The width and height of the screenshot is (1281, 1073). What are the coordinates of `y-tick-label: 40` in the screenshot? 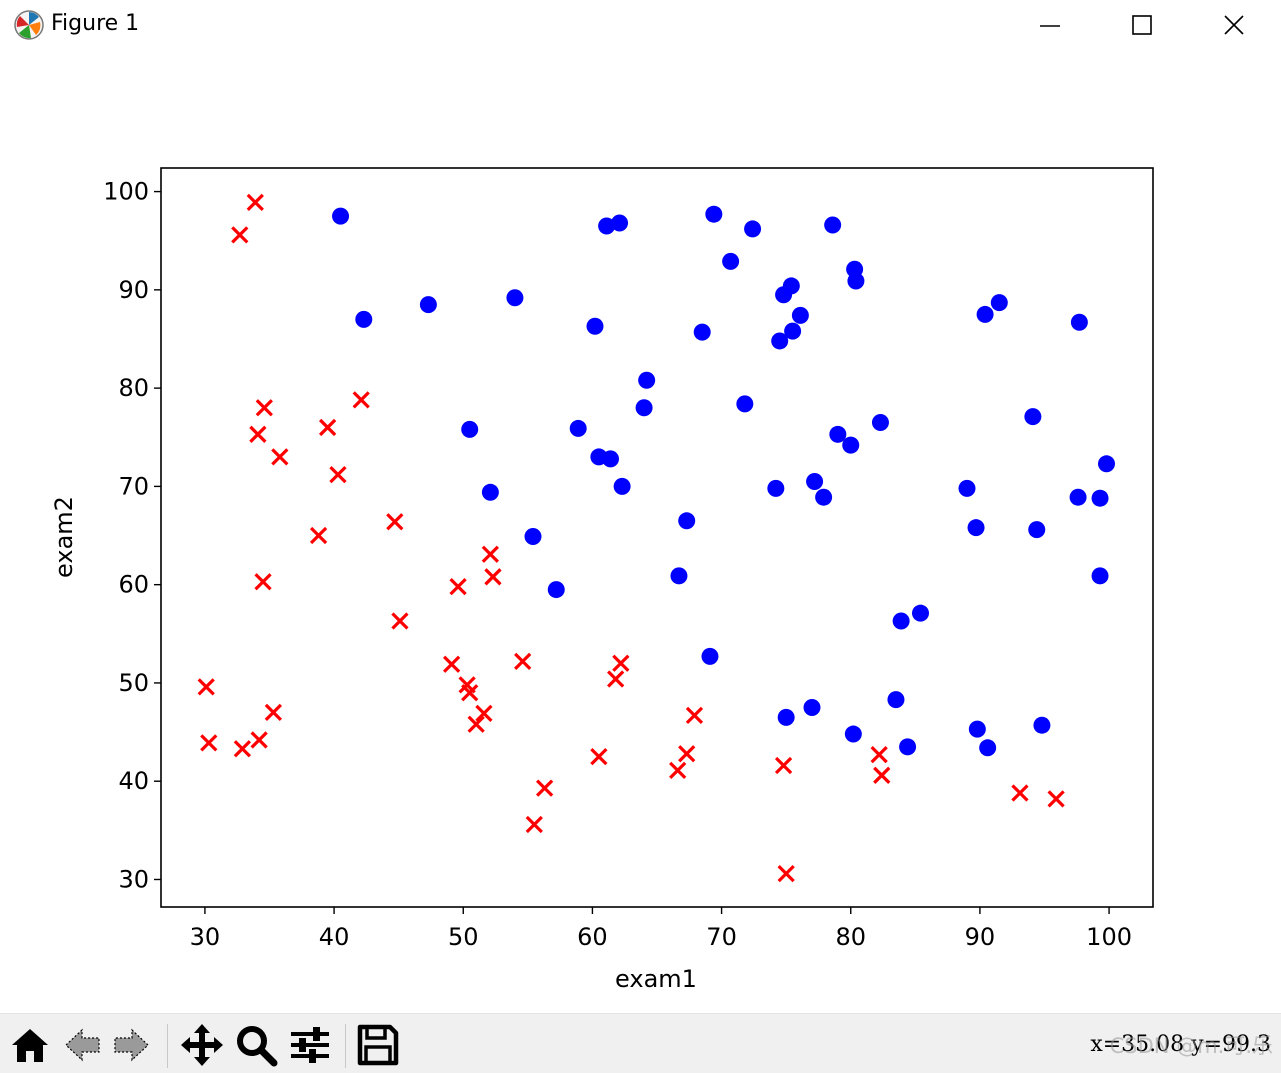 It's located at (133, 781).